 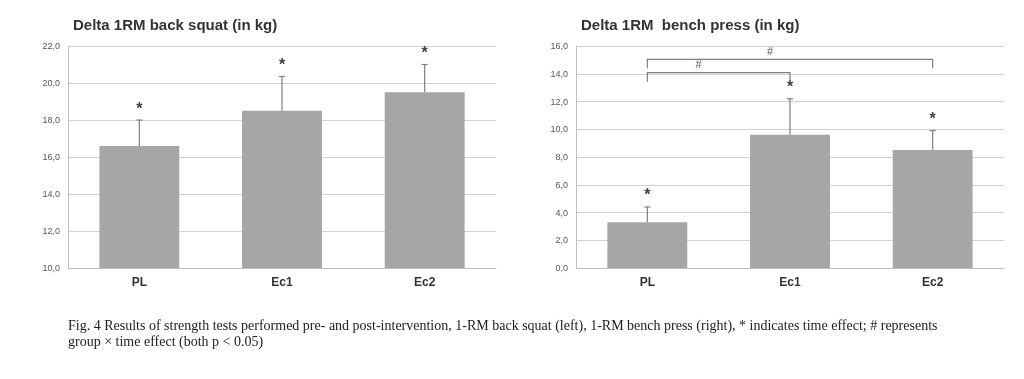 I want to click on y-tick-label: 18,0, so click(x=51, y=120).